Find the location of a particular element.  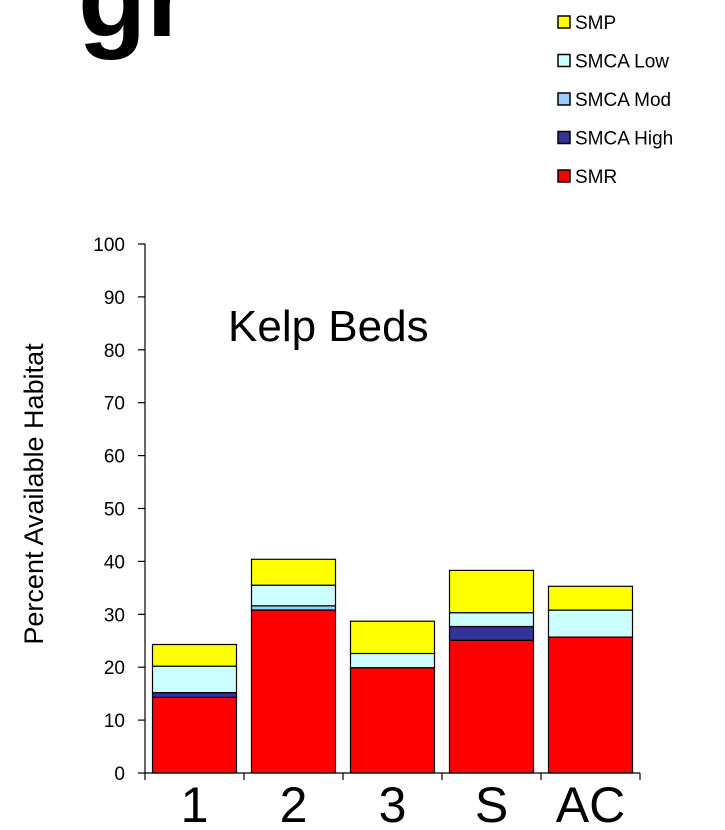

bar-segment-smr-cat-s is located at coordinates (491, 706).